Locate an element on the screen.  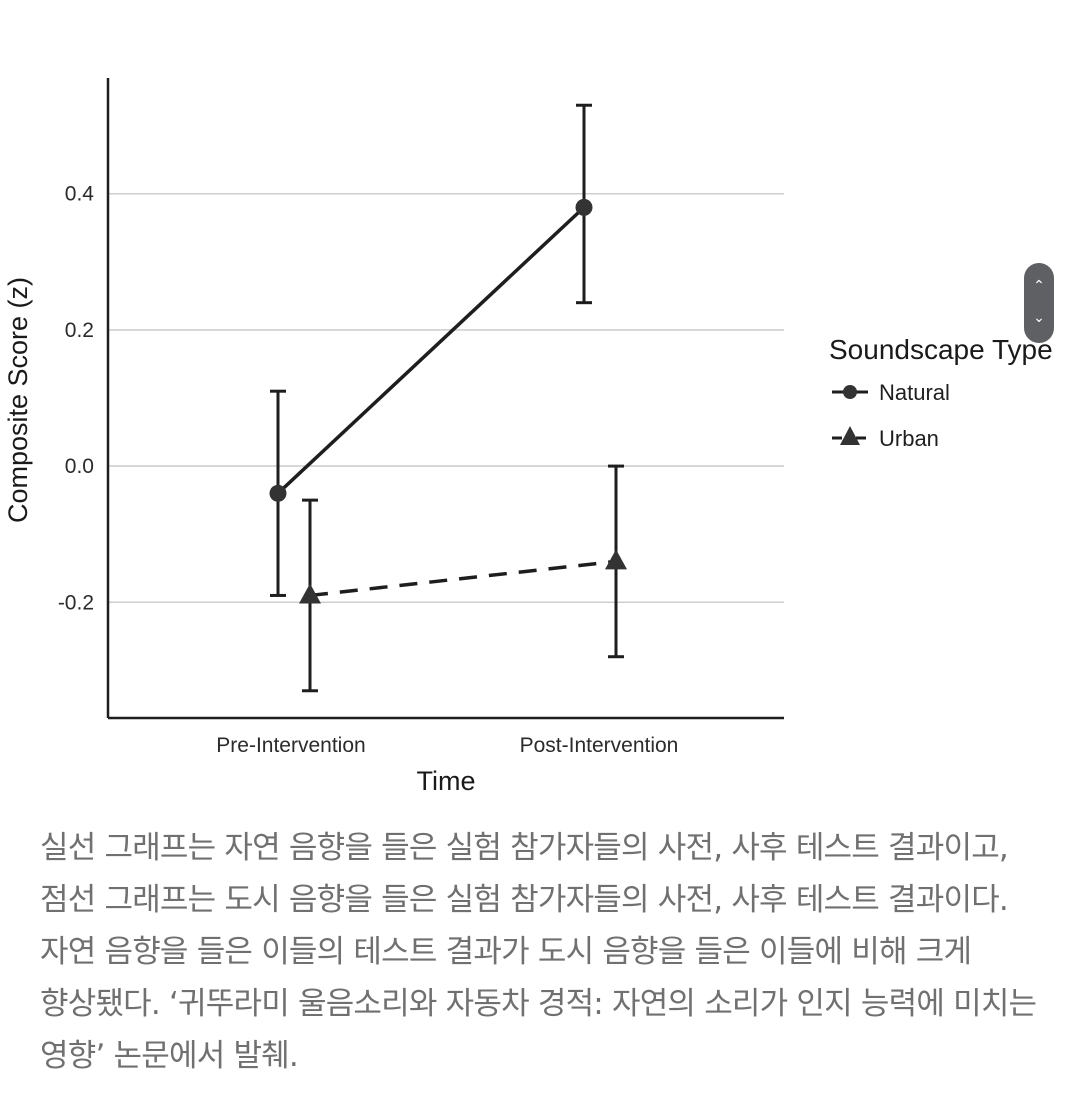
x-axis-title: Time is located at coordinates (446, 781).